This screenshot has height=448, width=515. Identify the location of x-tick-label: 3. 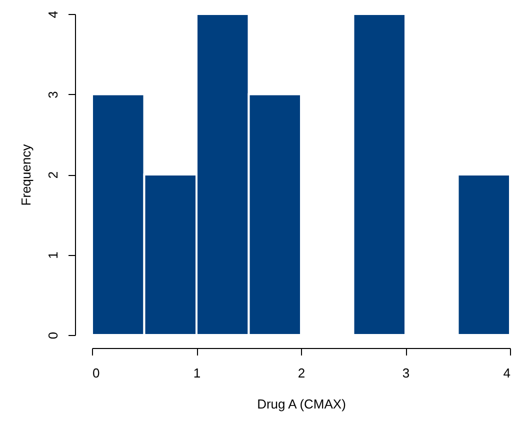
(406, 373).